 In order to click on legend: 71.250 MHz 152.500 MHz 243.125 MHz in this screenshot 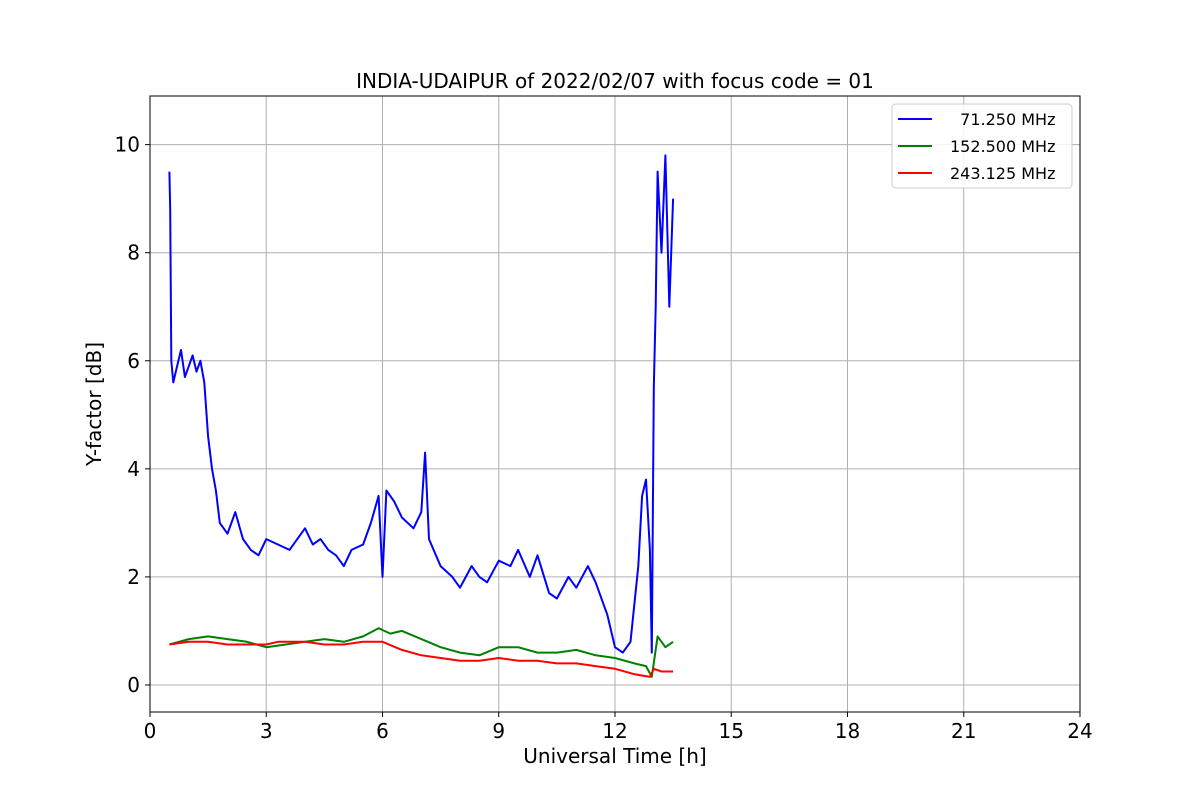, I will do `click(982, 146)`.